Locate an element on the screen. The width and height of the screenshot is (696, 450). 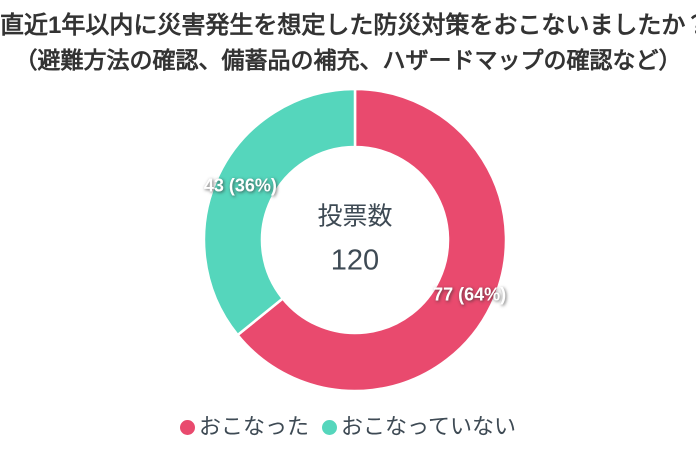
chart-legend: おこなった おこなっていない is located at coordinates (348, 427).